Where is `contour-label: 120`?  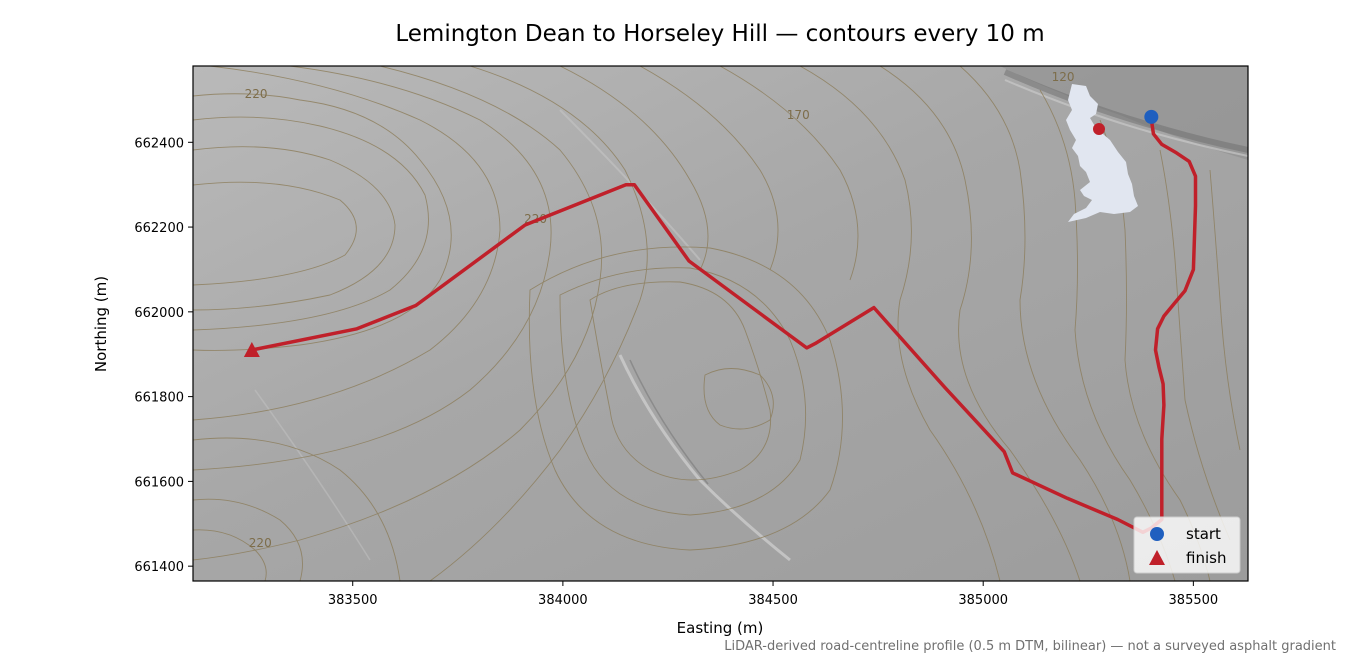
contour-label: 120 is located at coordinates (1063, 77).